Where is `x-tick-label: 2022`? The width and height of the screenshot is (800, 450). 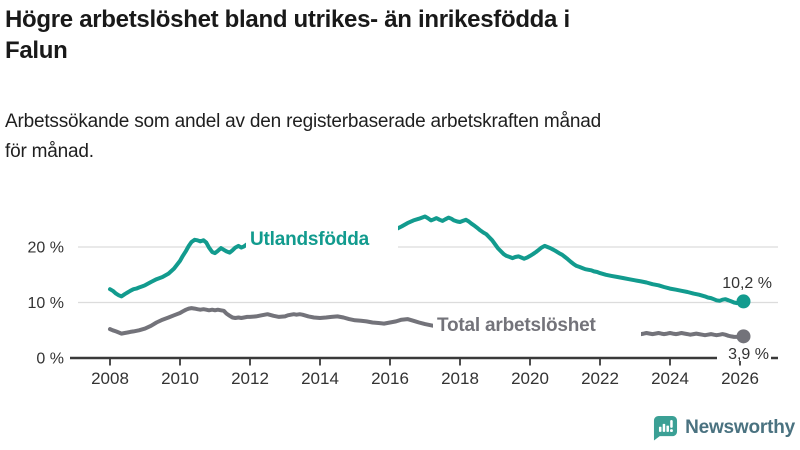 x-tick-label: 2022 is located at coordinates (600, 378).